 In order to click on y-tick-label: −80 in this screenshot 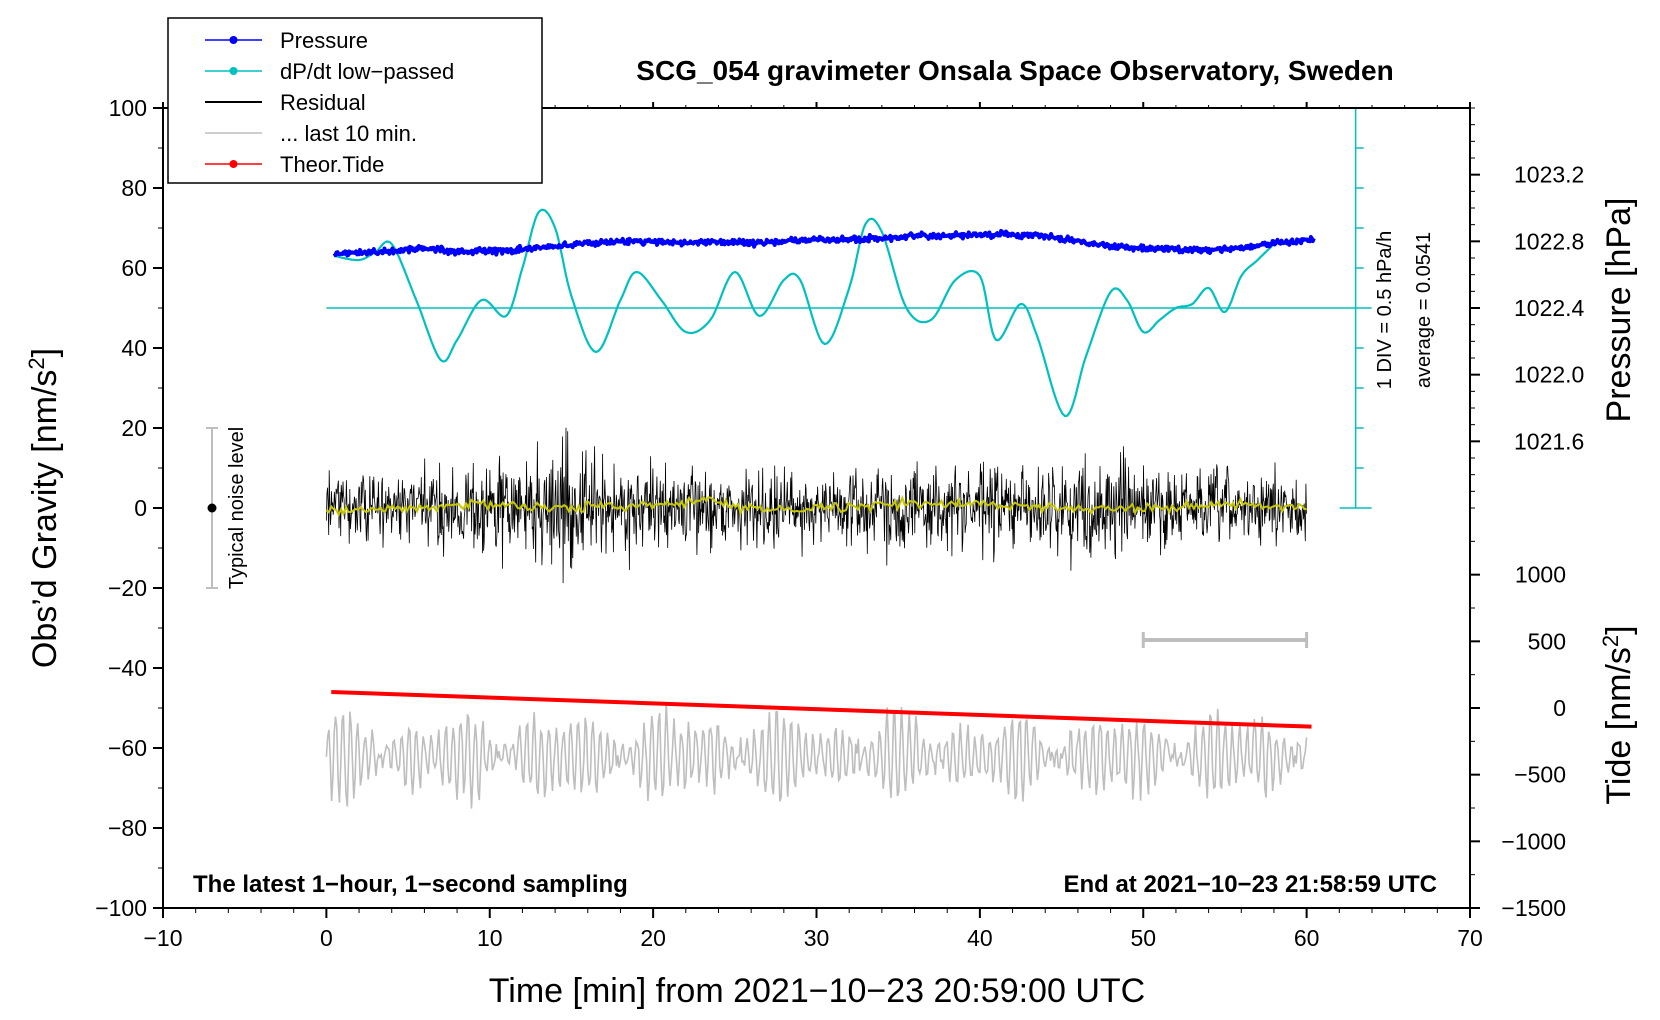, I will do `click(127, 828)`.